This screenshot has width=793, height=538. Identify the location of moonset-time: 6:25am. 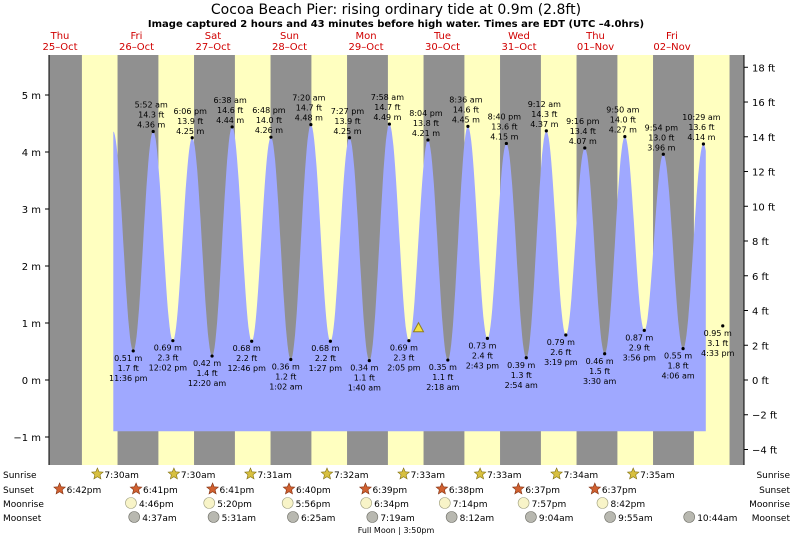
(318, 519).